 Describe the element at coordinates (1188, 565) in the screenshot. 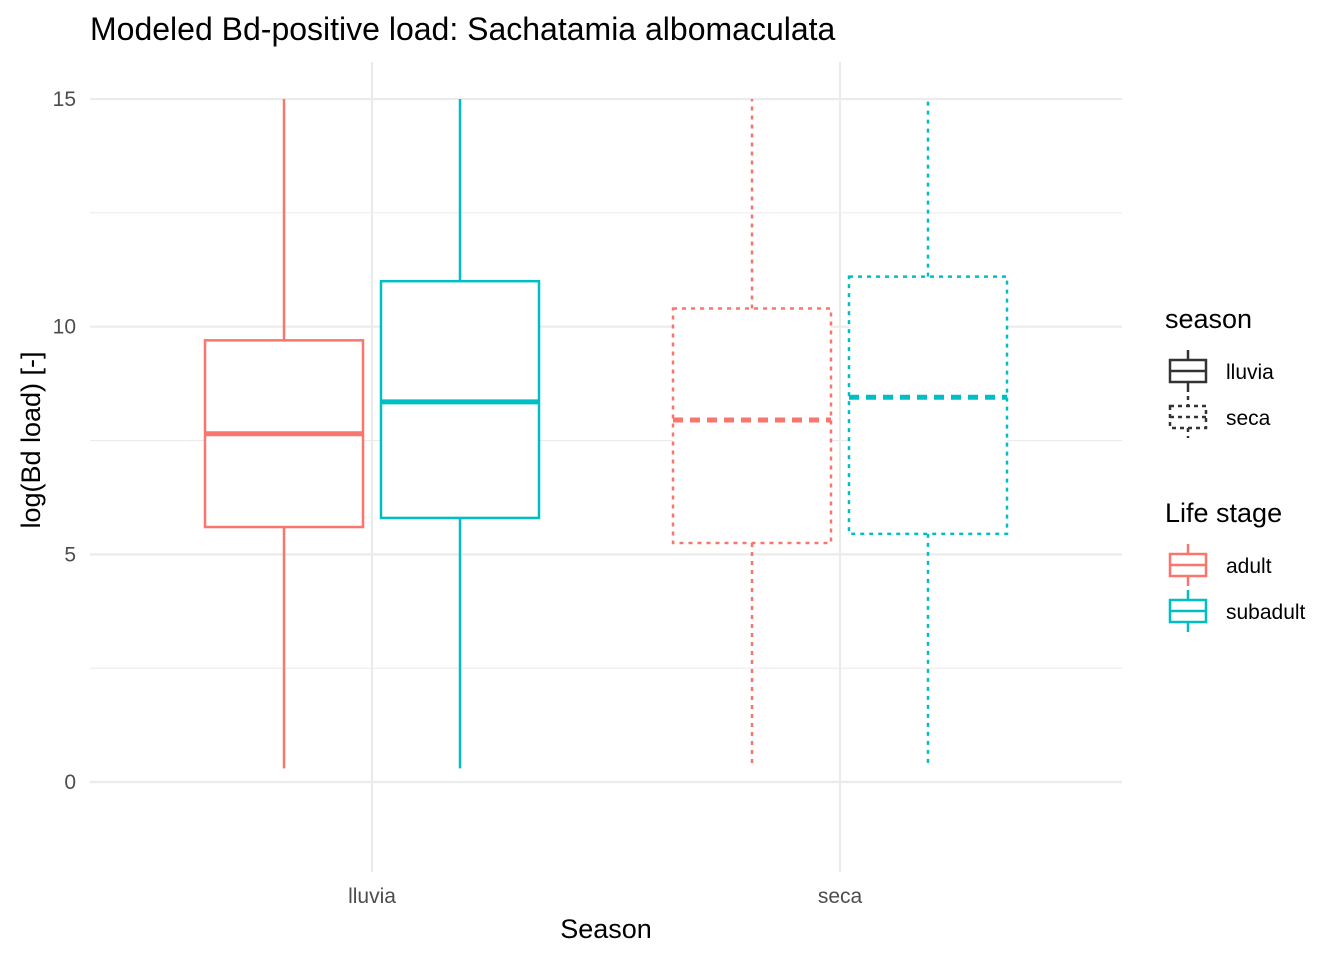

I see `legend-key-adult` at that location.